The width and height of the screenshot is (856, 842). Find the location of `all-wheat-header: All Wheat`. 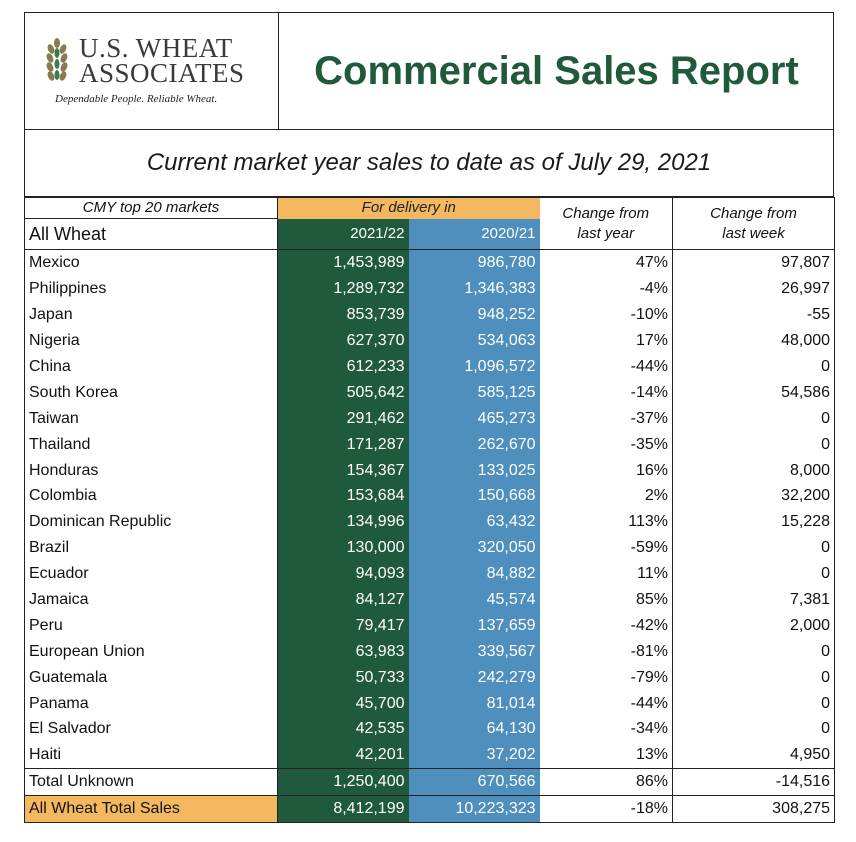

all-wheat-header: All Wheat is located at coordinates (151, 234).